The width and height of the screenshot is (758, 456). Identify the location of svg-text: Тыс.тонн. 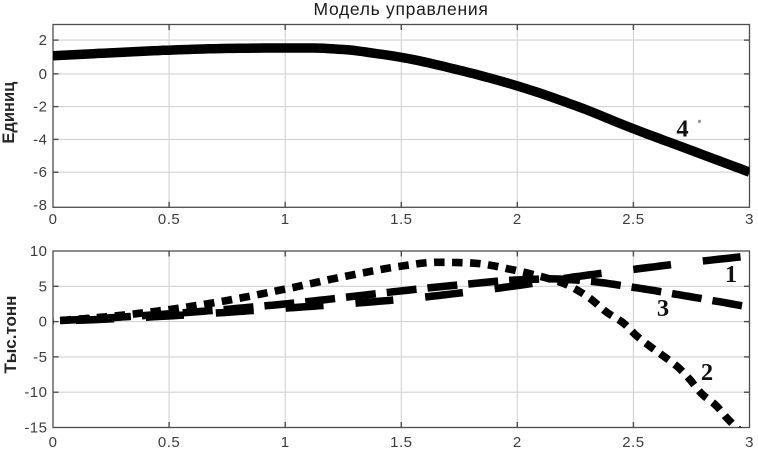
(10, 335).